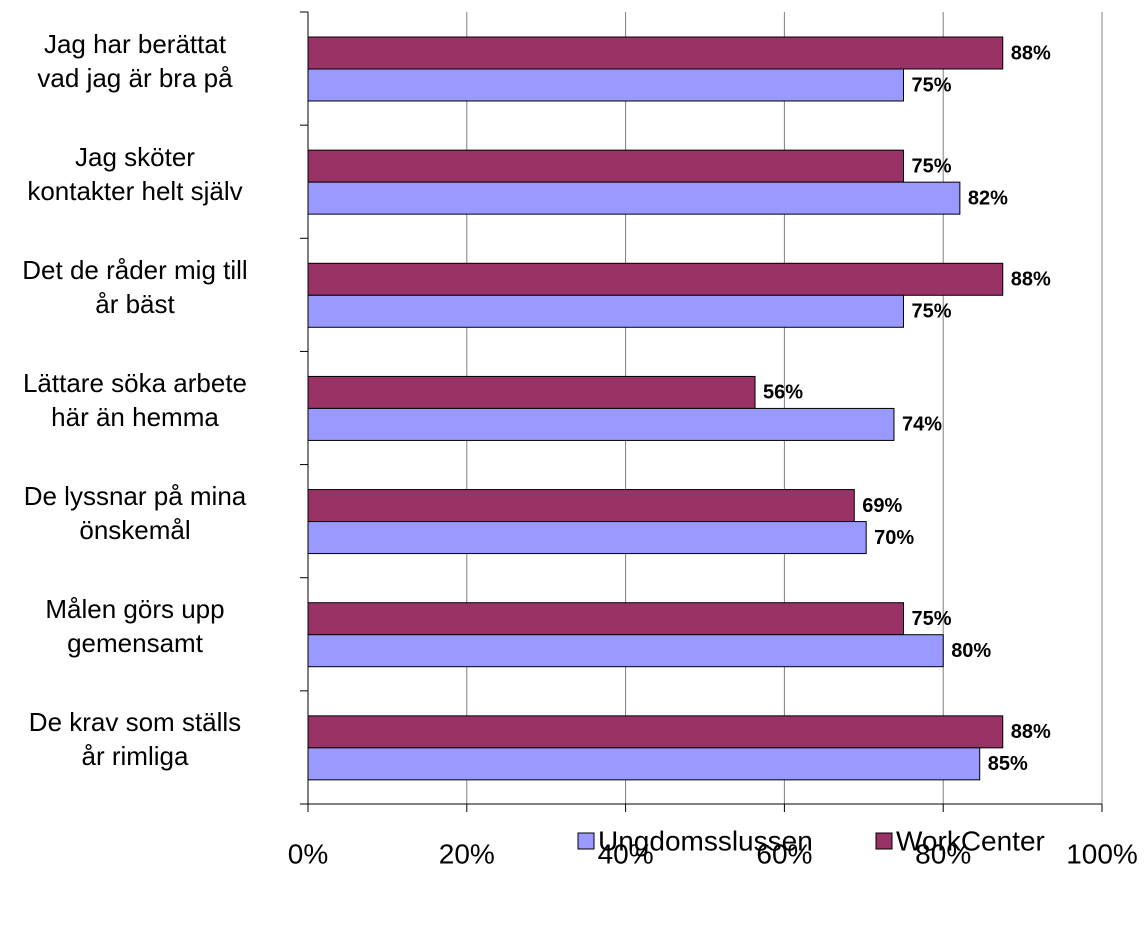  I want to click on category-label: Målen görs upp gemensamt, so click(135, 626).